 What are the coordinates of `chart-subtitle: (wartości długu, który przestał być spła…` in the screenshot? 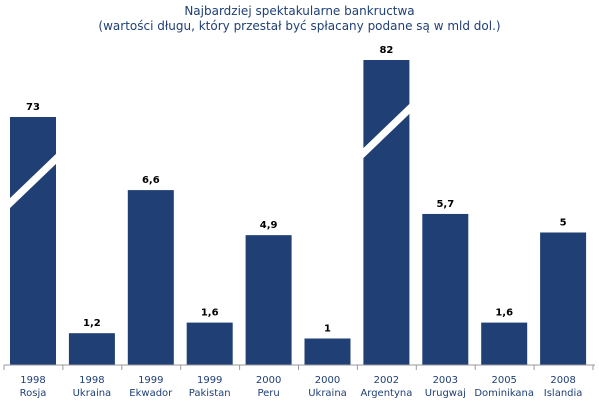 It's located at (299, 26).